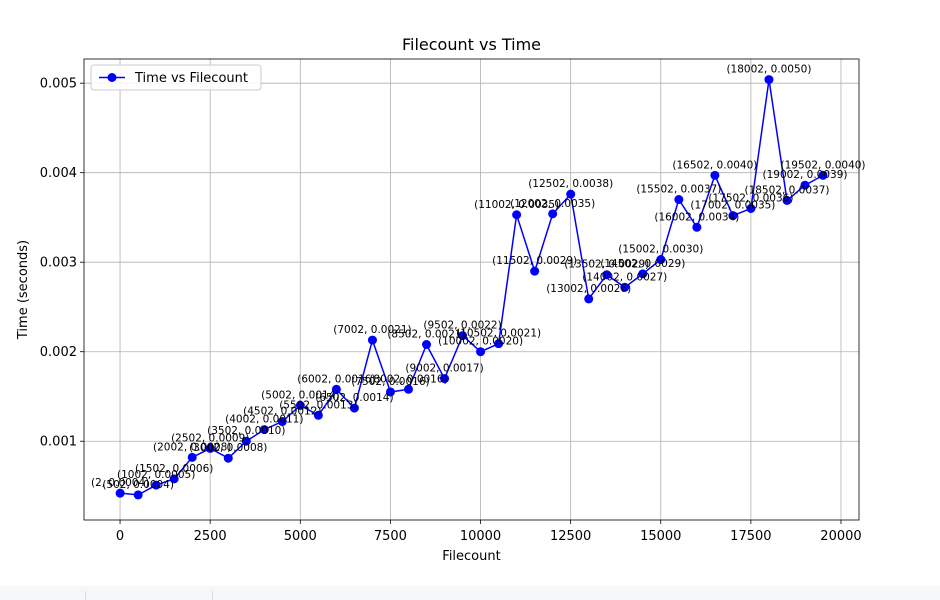  Describe the element at coordinates (112, 77) in the screenshot. I see `legend-marker` at that location.